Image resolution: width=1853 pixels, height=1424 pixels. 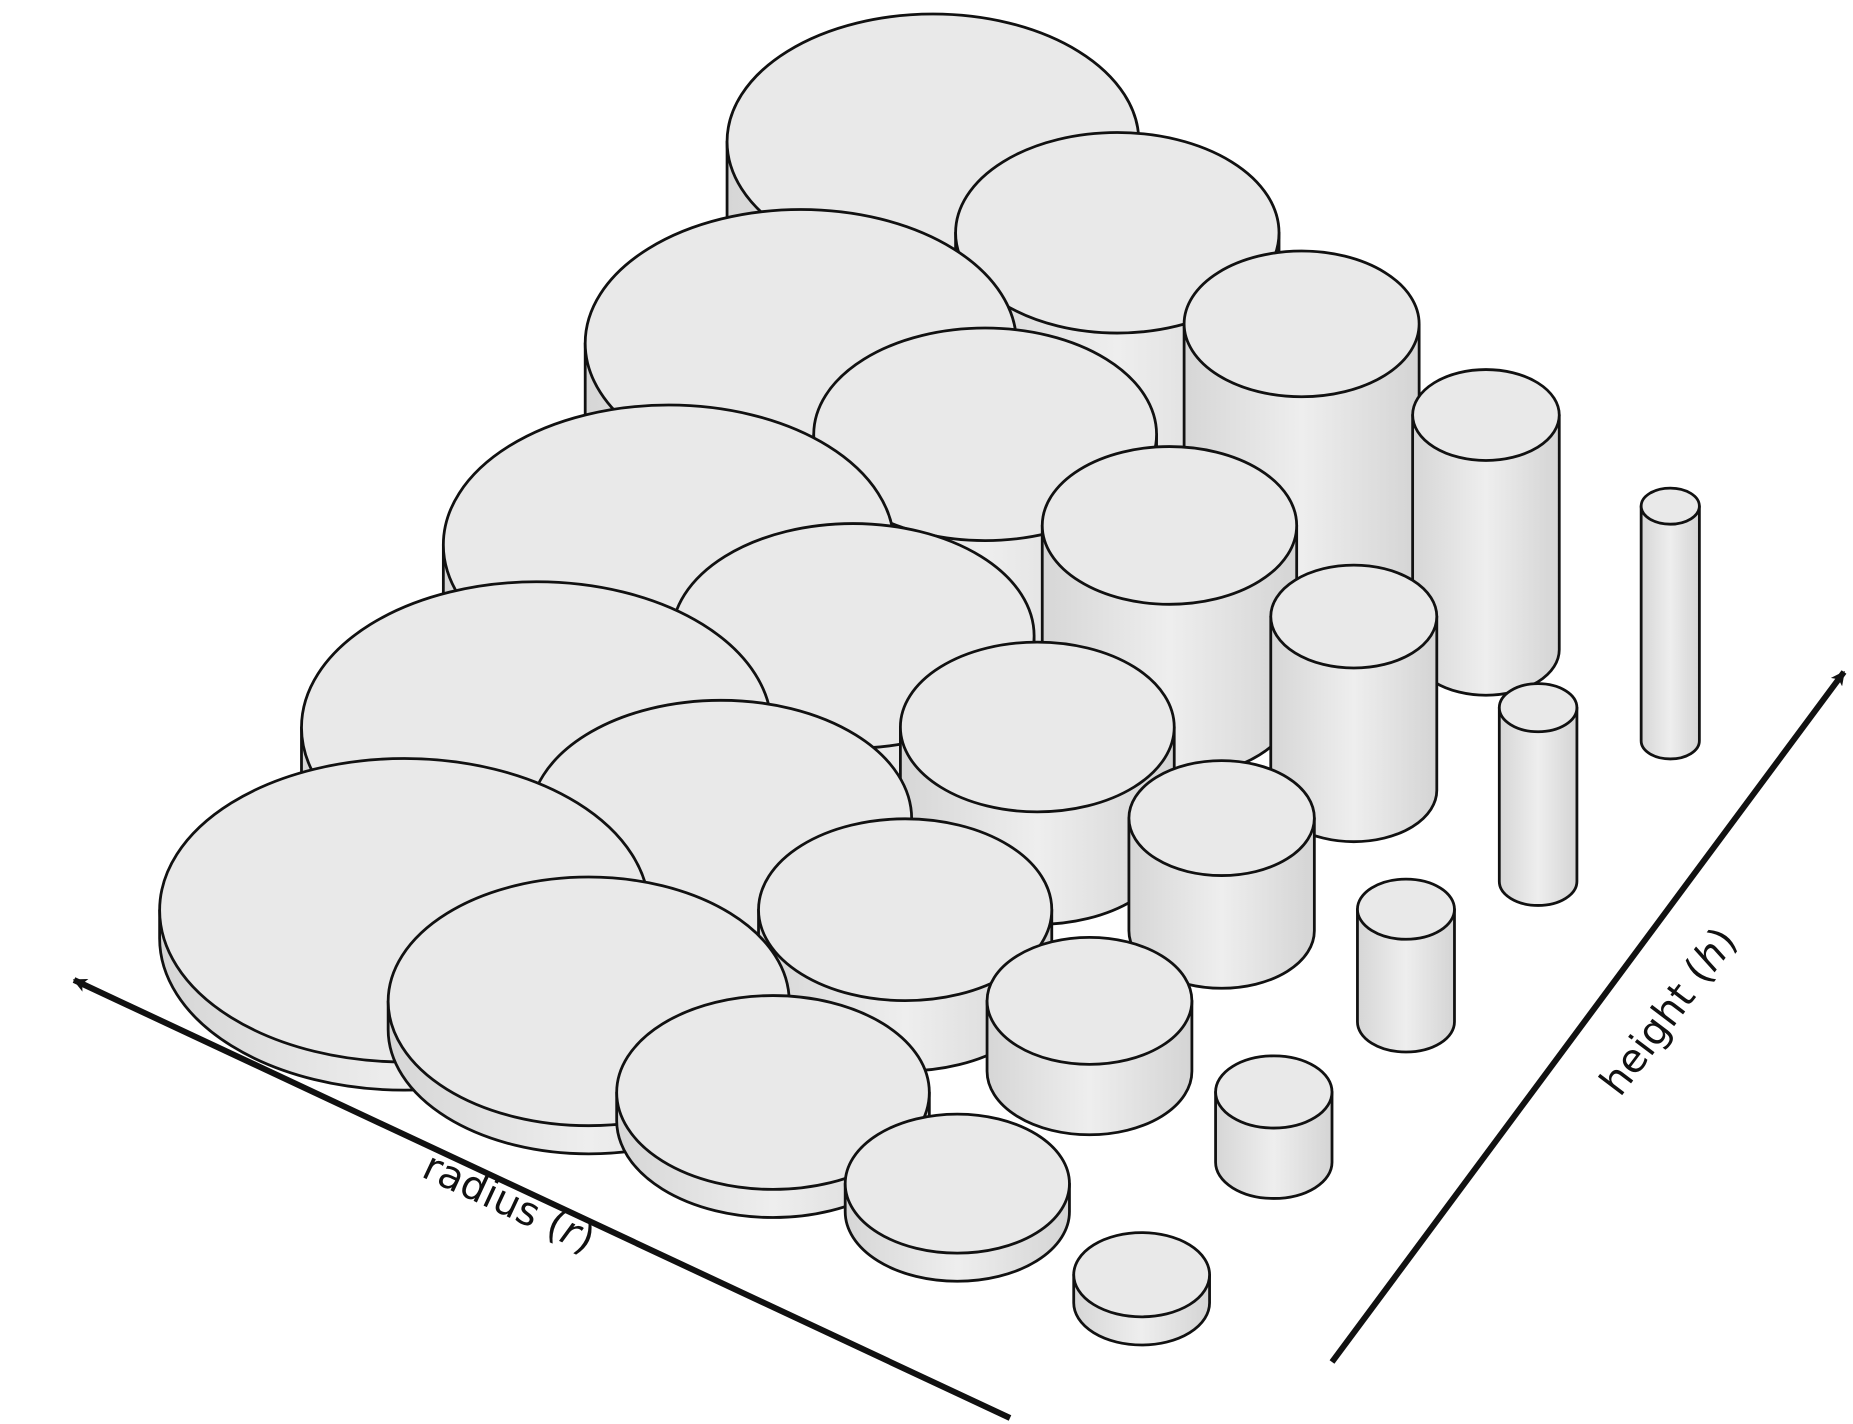 I want to click on radius-axis-word: radius, so click(x=482, y=1190).